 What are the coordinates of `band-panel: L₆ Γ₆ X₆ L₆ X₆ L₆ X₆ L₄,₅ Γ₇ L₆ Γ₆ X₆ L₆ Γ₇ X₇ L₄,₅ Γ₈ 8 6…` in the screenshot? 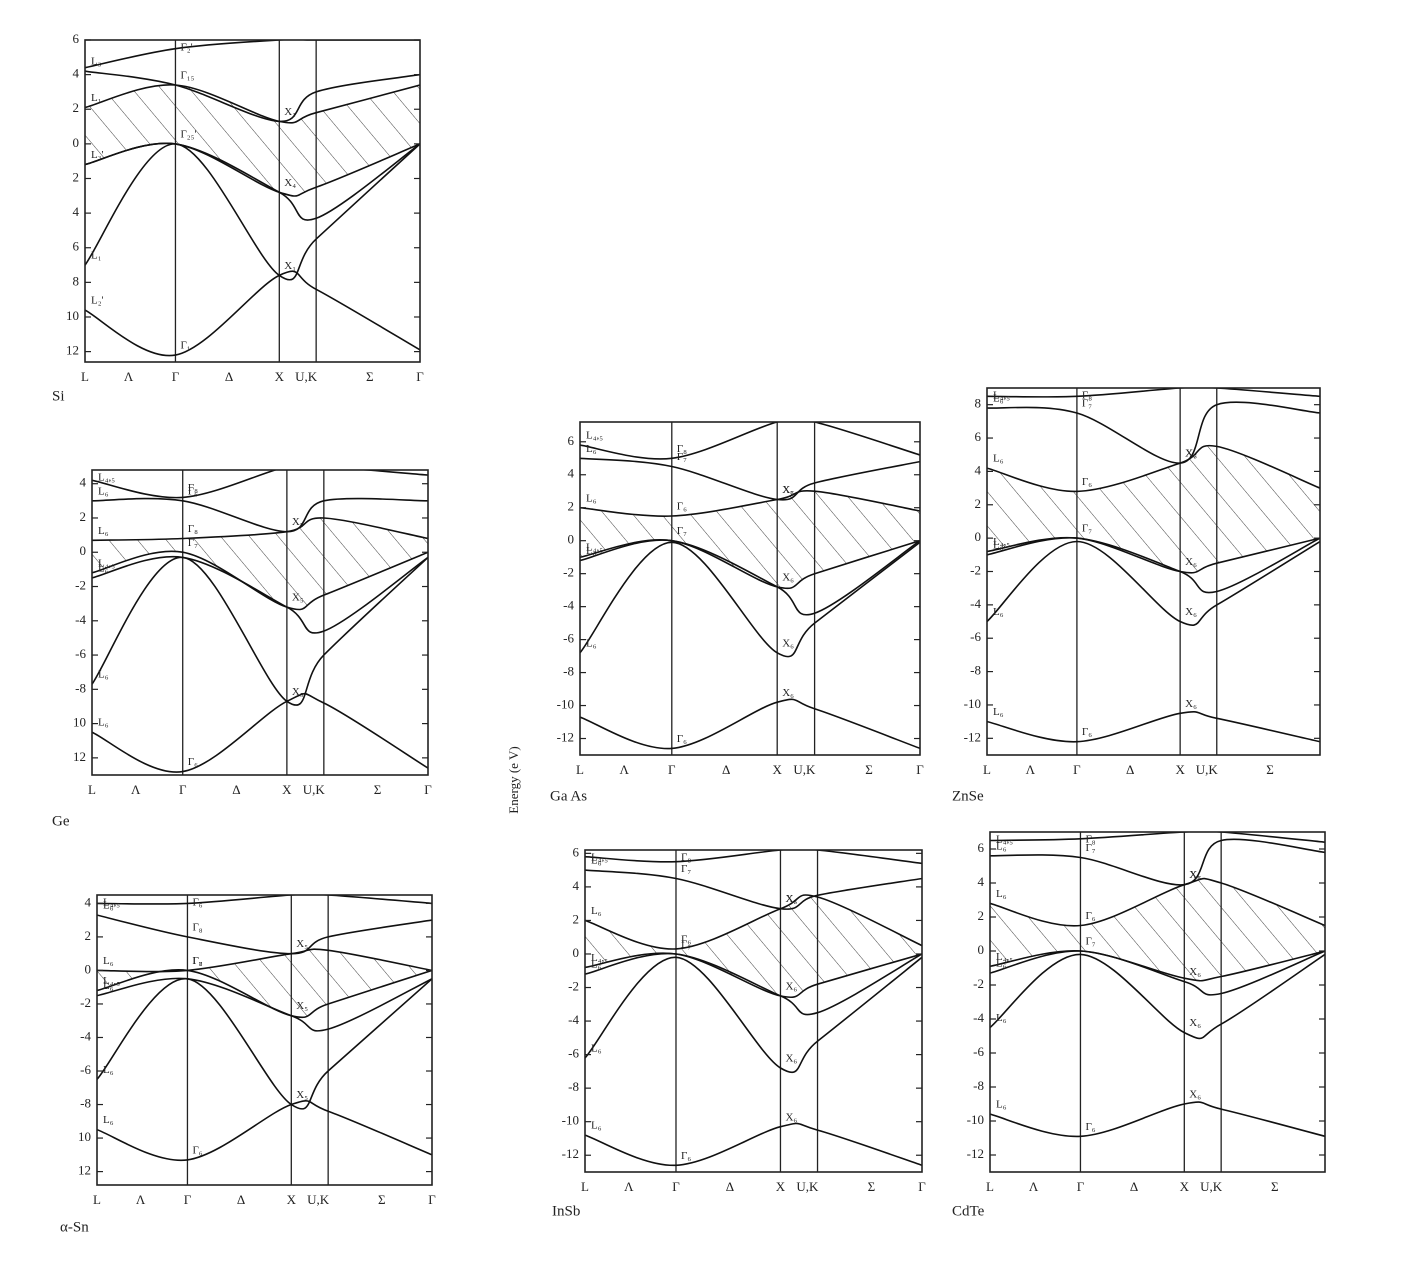 It's located at (1136, 595).